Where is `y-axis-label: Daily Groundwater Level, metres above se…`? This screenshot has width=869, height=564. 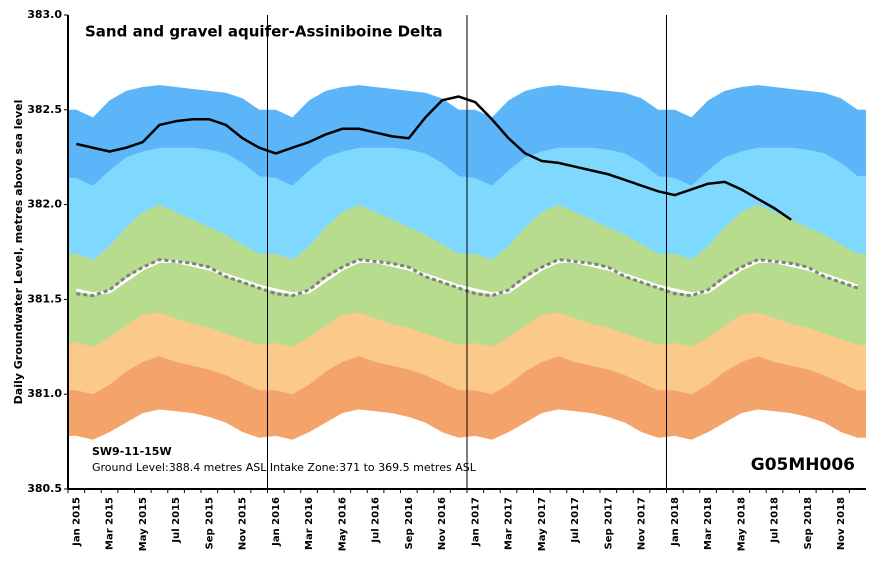 y-axis-label: Daily Groundwater Level, metres above se… is located at coordinates (18, 252).